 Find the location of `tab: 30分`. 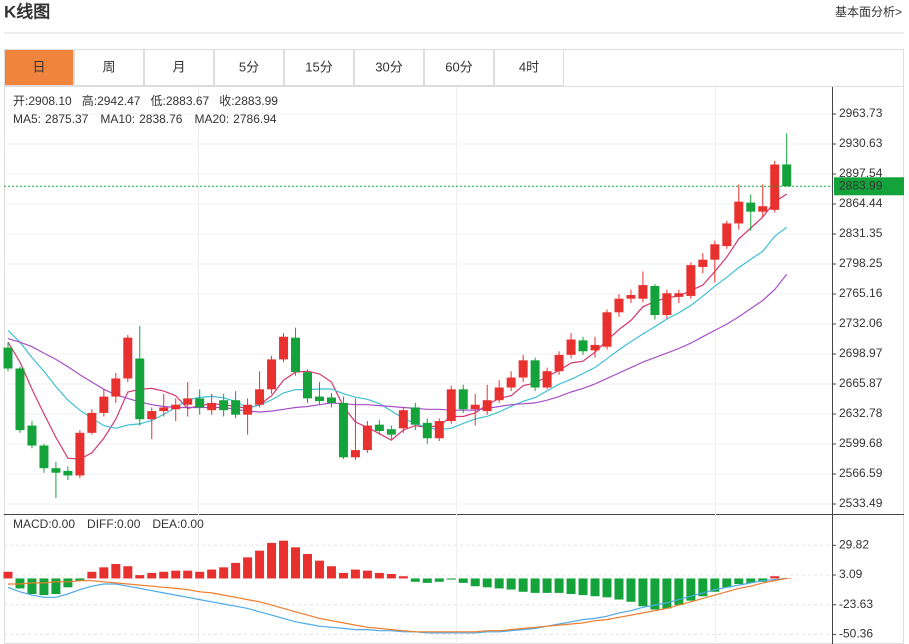

tab: 30分 is located at coordinates (389, 67).